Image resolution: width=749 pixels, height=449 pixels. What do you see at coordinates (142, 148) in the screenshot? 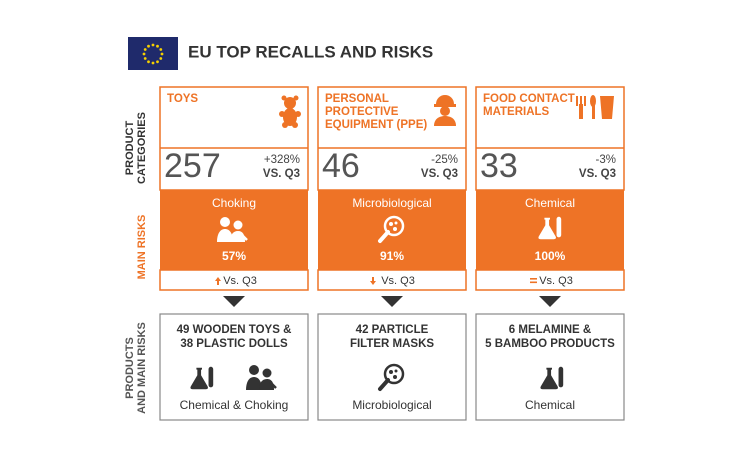
I see `row-label: CATEGORIES` at bounding box center [142, 148].